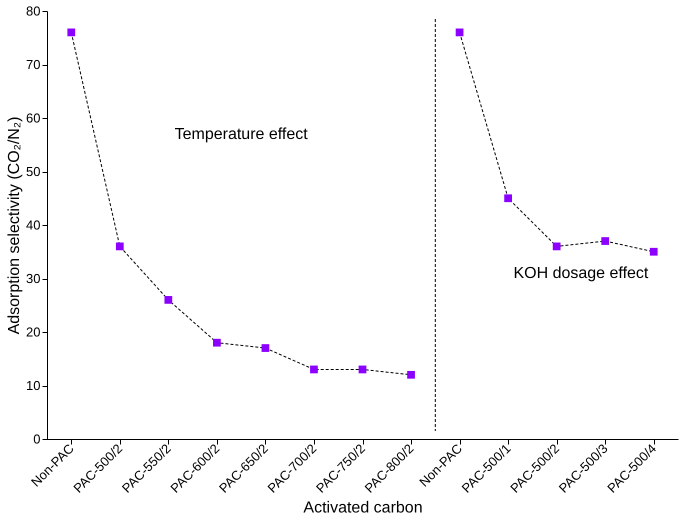 This screenshot has height=531, width=693. Describe the element at coordinates (33, 171) in the screenshot. I see `y-tick-label: 50` at that location.